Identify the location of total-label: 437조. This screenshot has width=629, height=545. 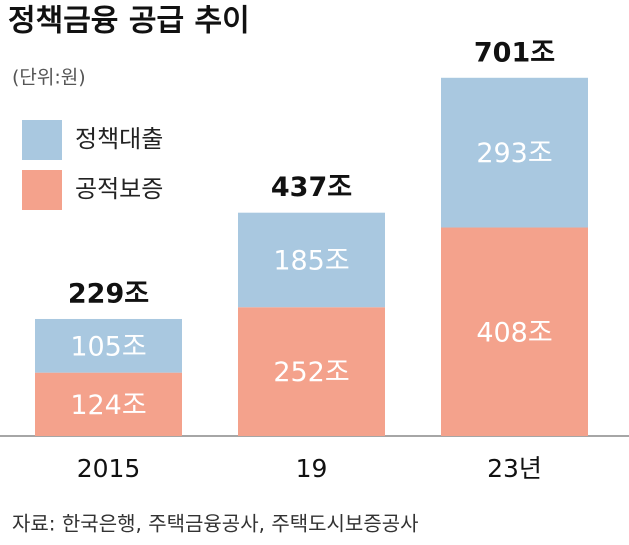
(311, 187).